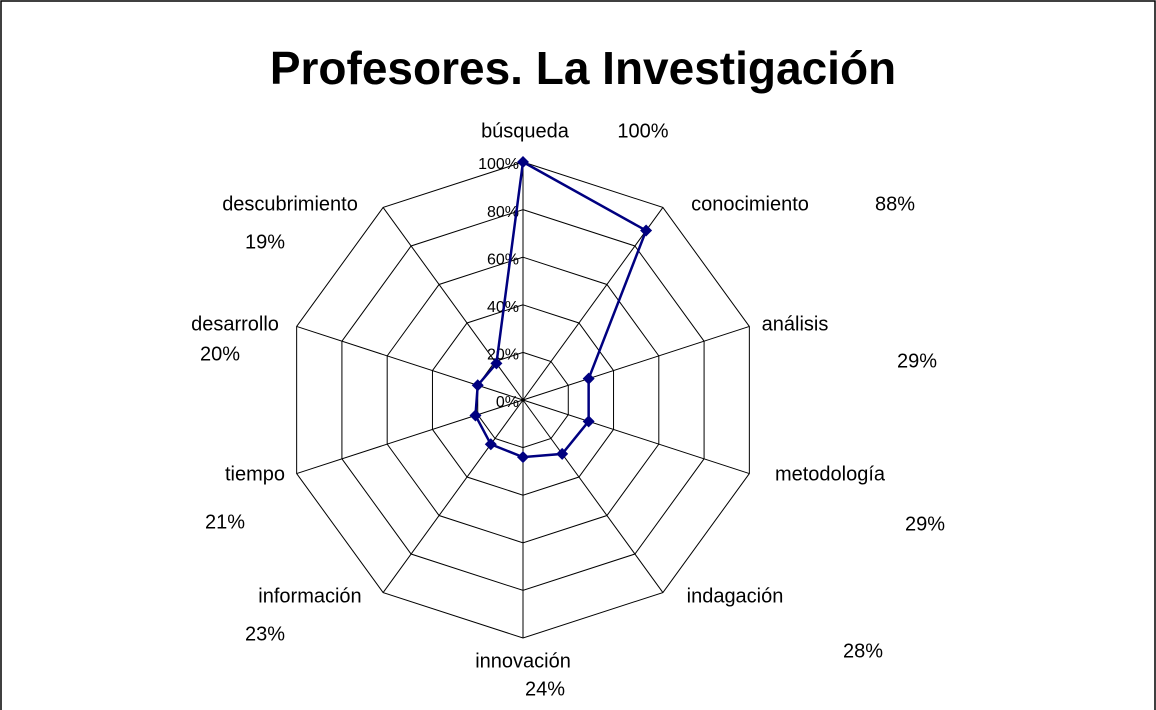  I want to click on r-tick-label: 20%, so click(503, 355).